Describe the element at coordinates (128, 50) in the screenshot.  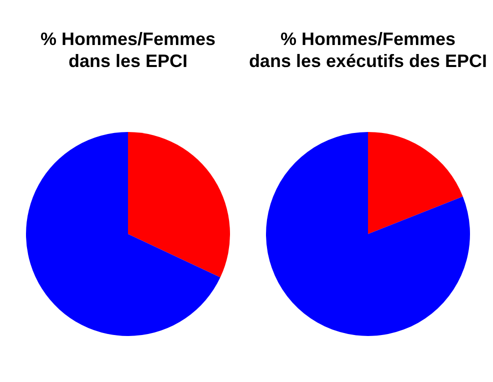
I see `chart-title: % Hommes/Femmes dans les EPCI` at that location.